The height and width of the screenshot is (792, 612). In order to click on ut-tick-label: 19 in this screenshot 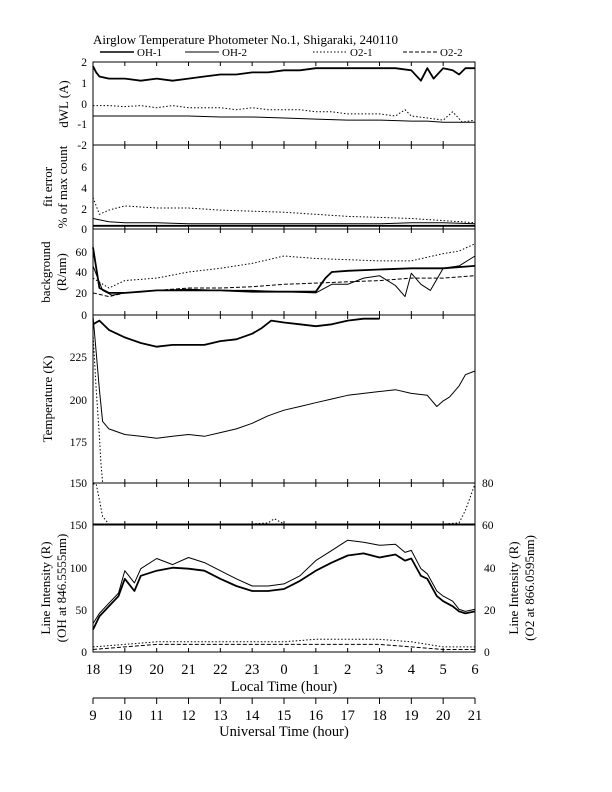, I will do `click(411, 716)`.